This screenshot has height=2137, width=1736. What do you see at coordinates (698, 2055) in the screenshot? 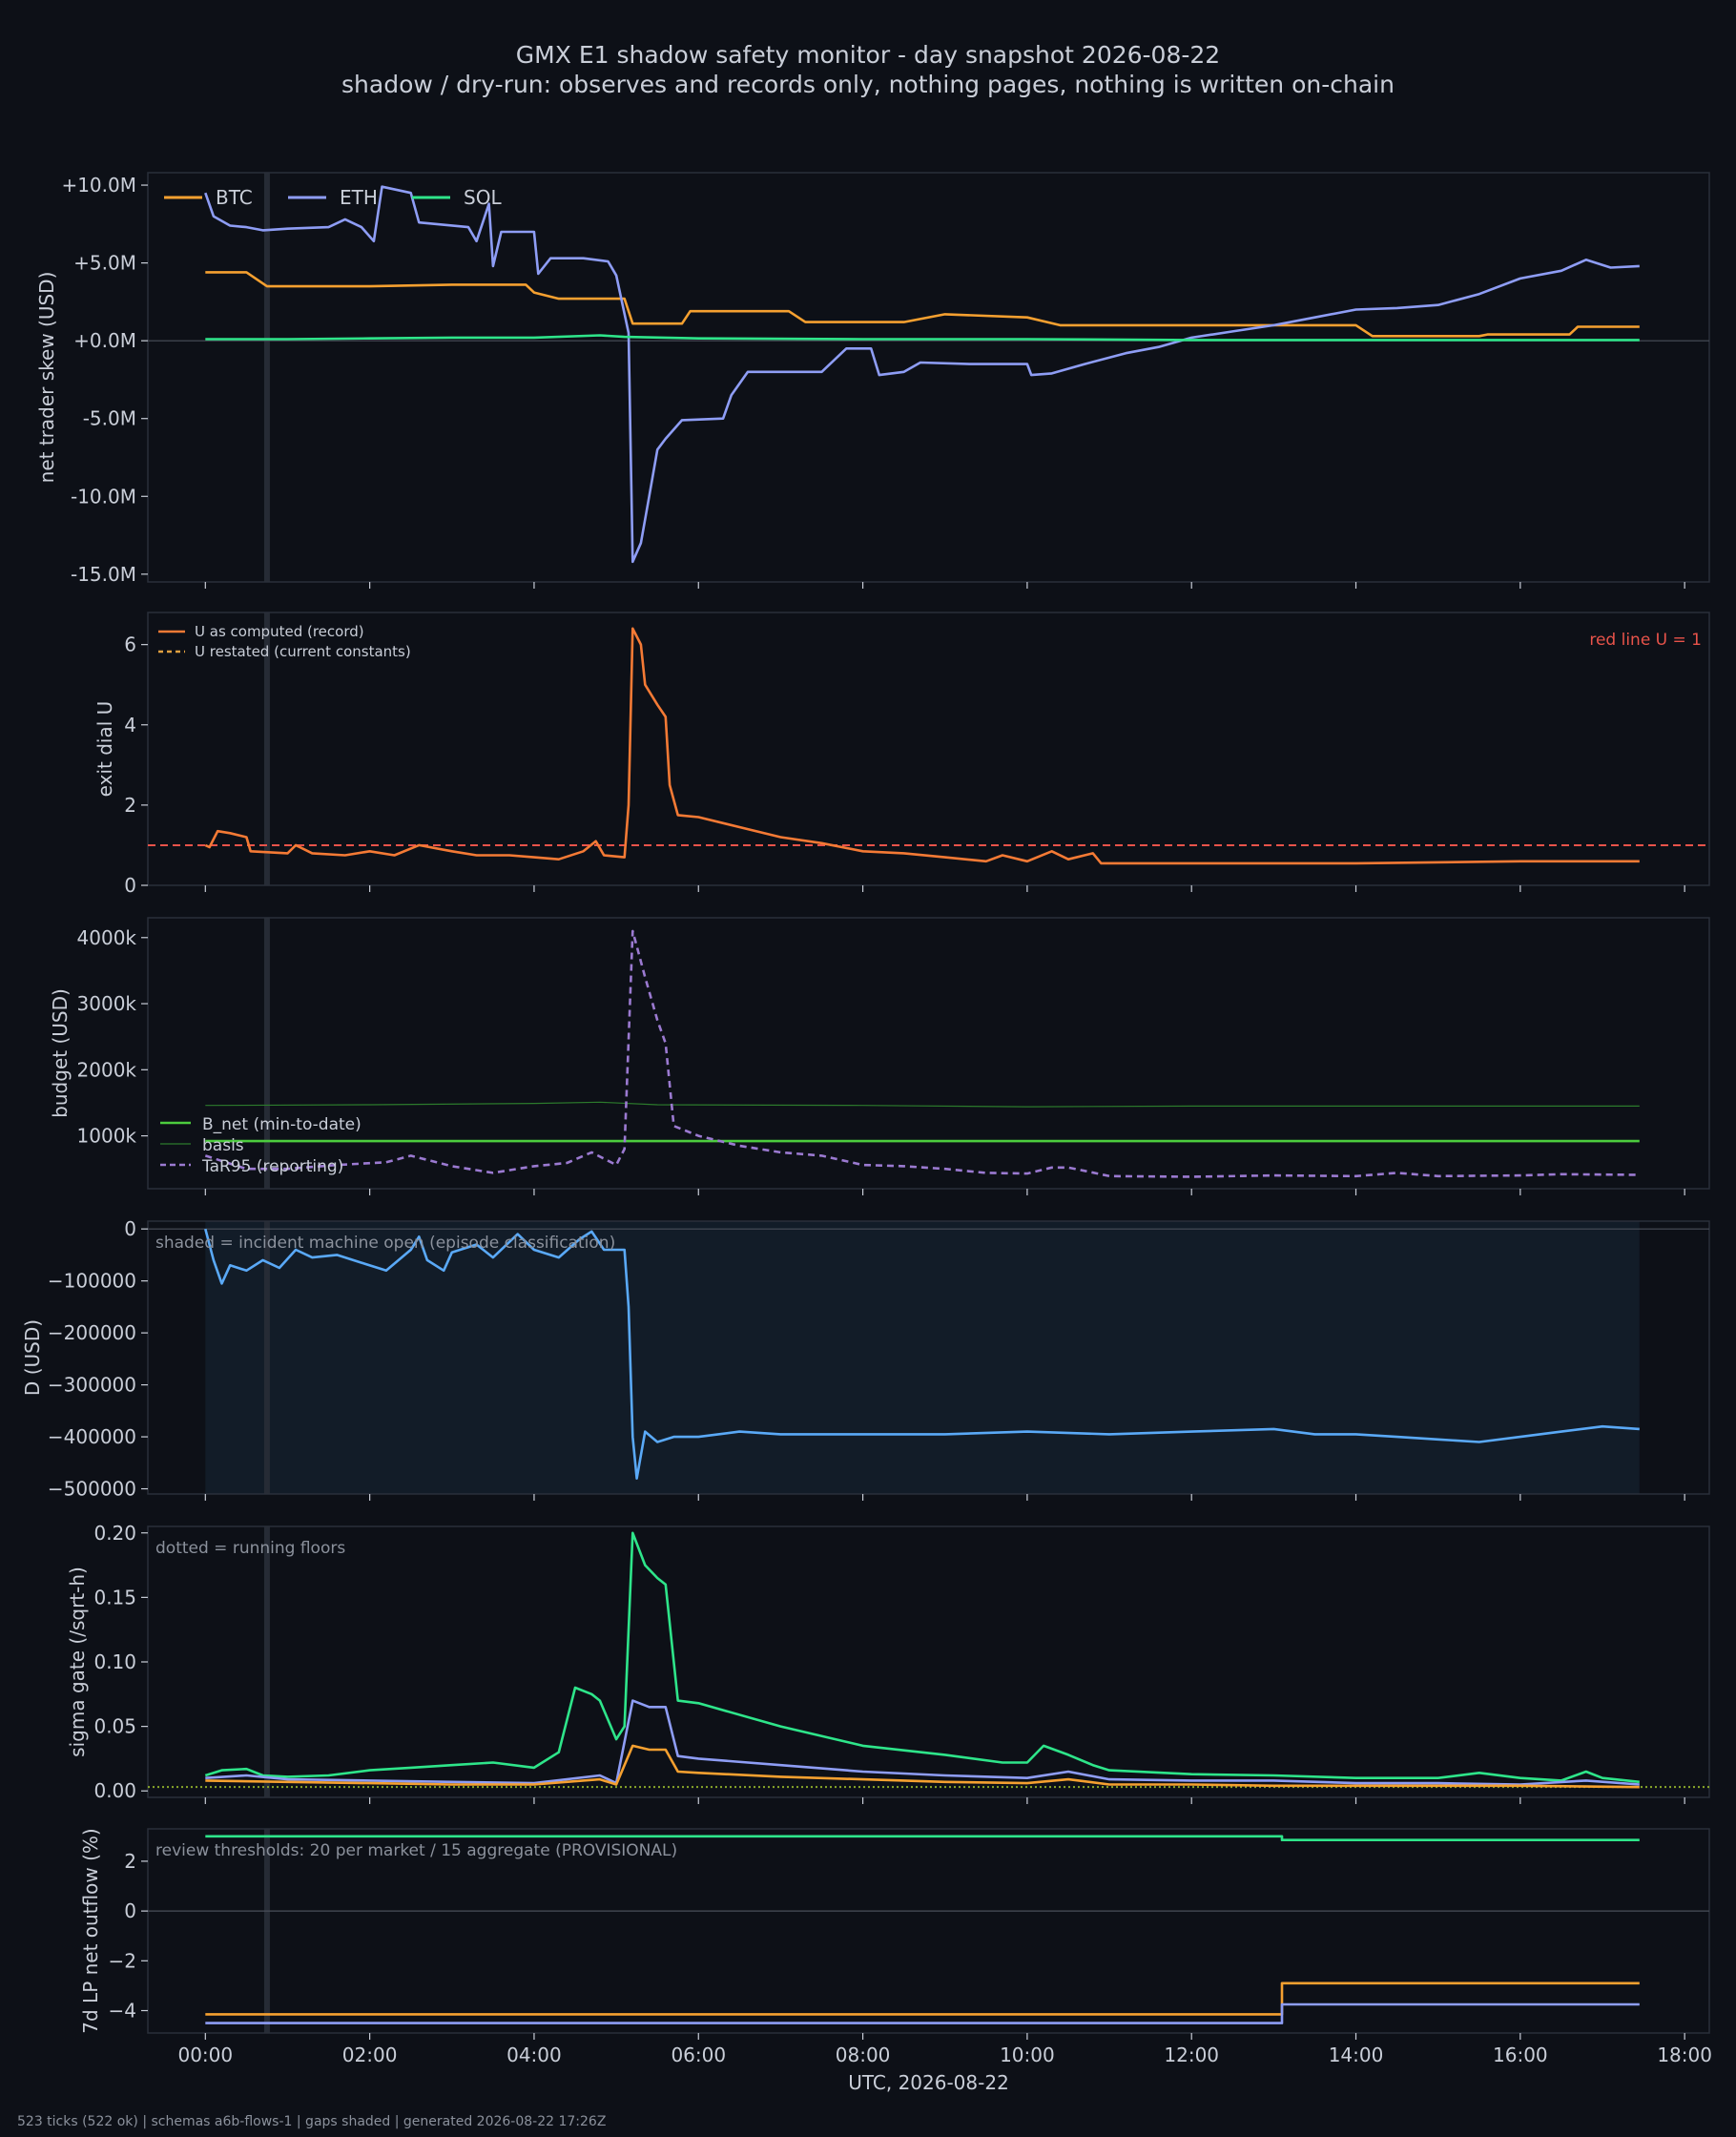
I see `x-tick-label: 06:00` at bounding box center [698, 2055].